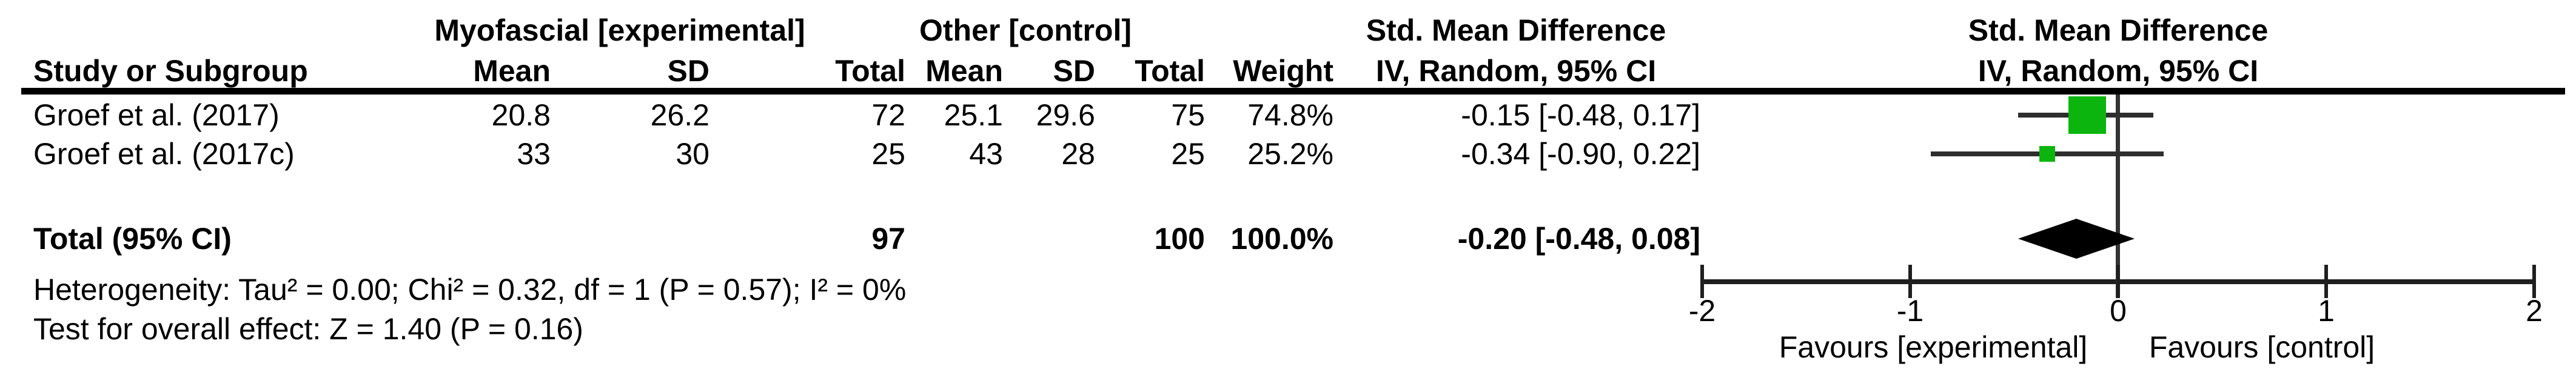 Image resolution: width=2576 pixels, height=372 pixels. What do you see at coordinates (1188, 115) in the screenshot?
I see `study1-total-ctrl: 75` at bounding box center [1188, 115].